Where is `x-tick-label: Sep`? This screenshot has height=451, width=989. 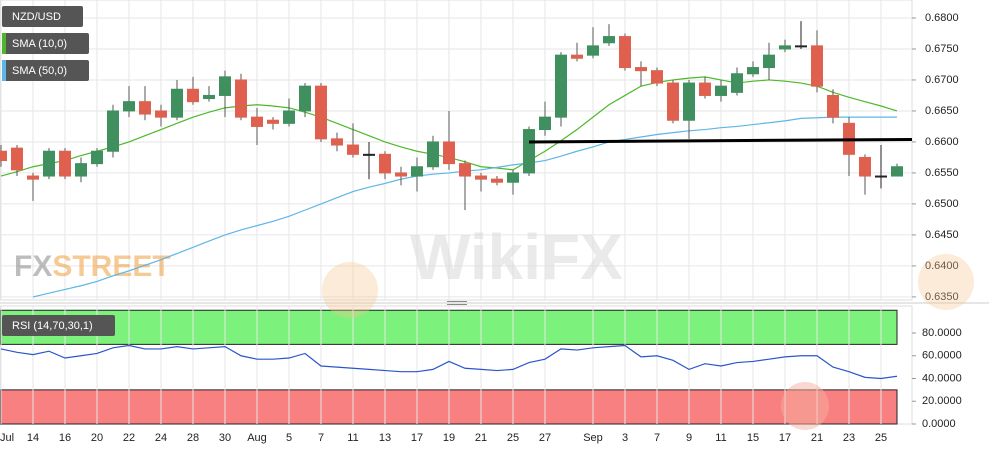
x-tick-label: Sep is located at coordinates (593, 438).